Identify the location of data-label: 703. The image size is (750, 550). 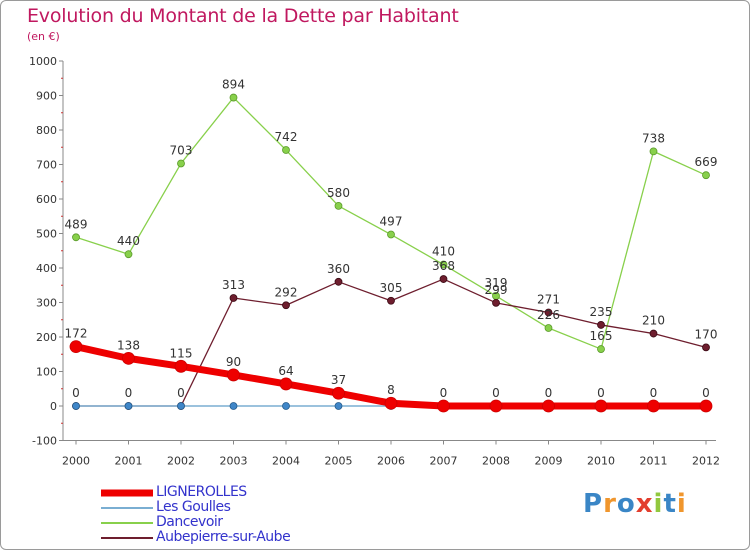
(181, 150).